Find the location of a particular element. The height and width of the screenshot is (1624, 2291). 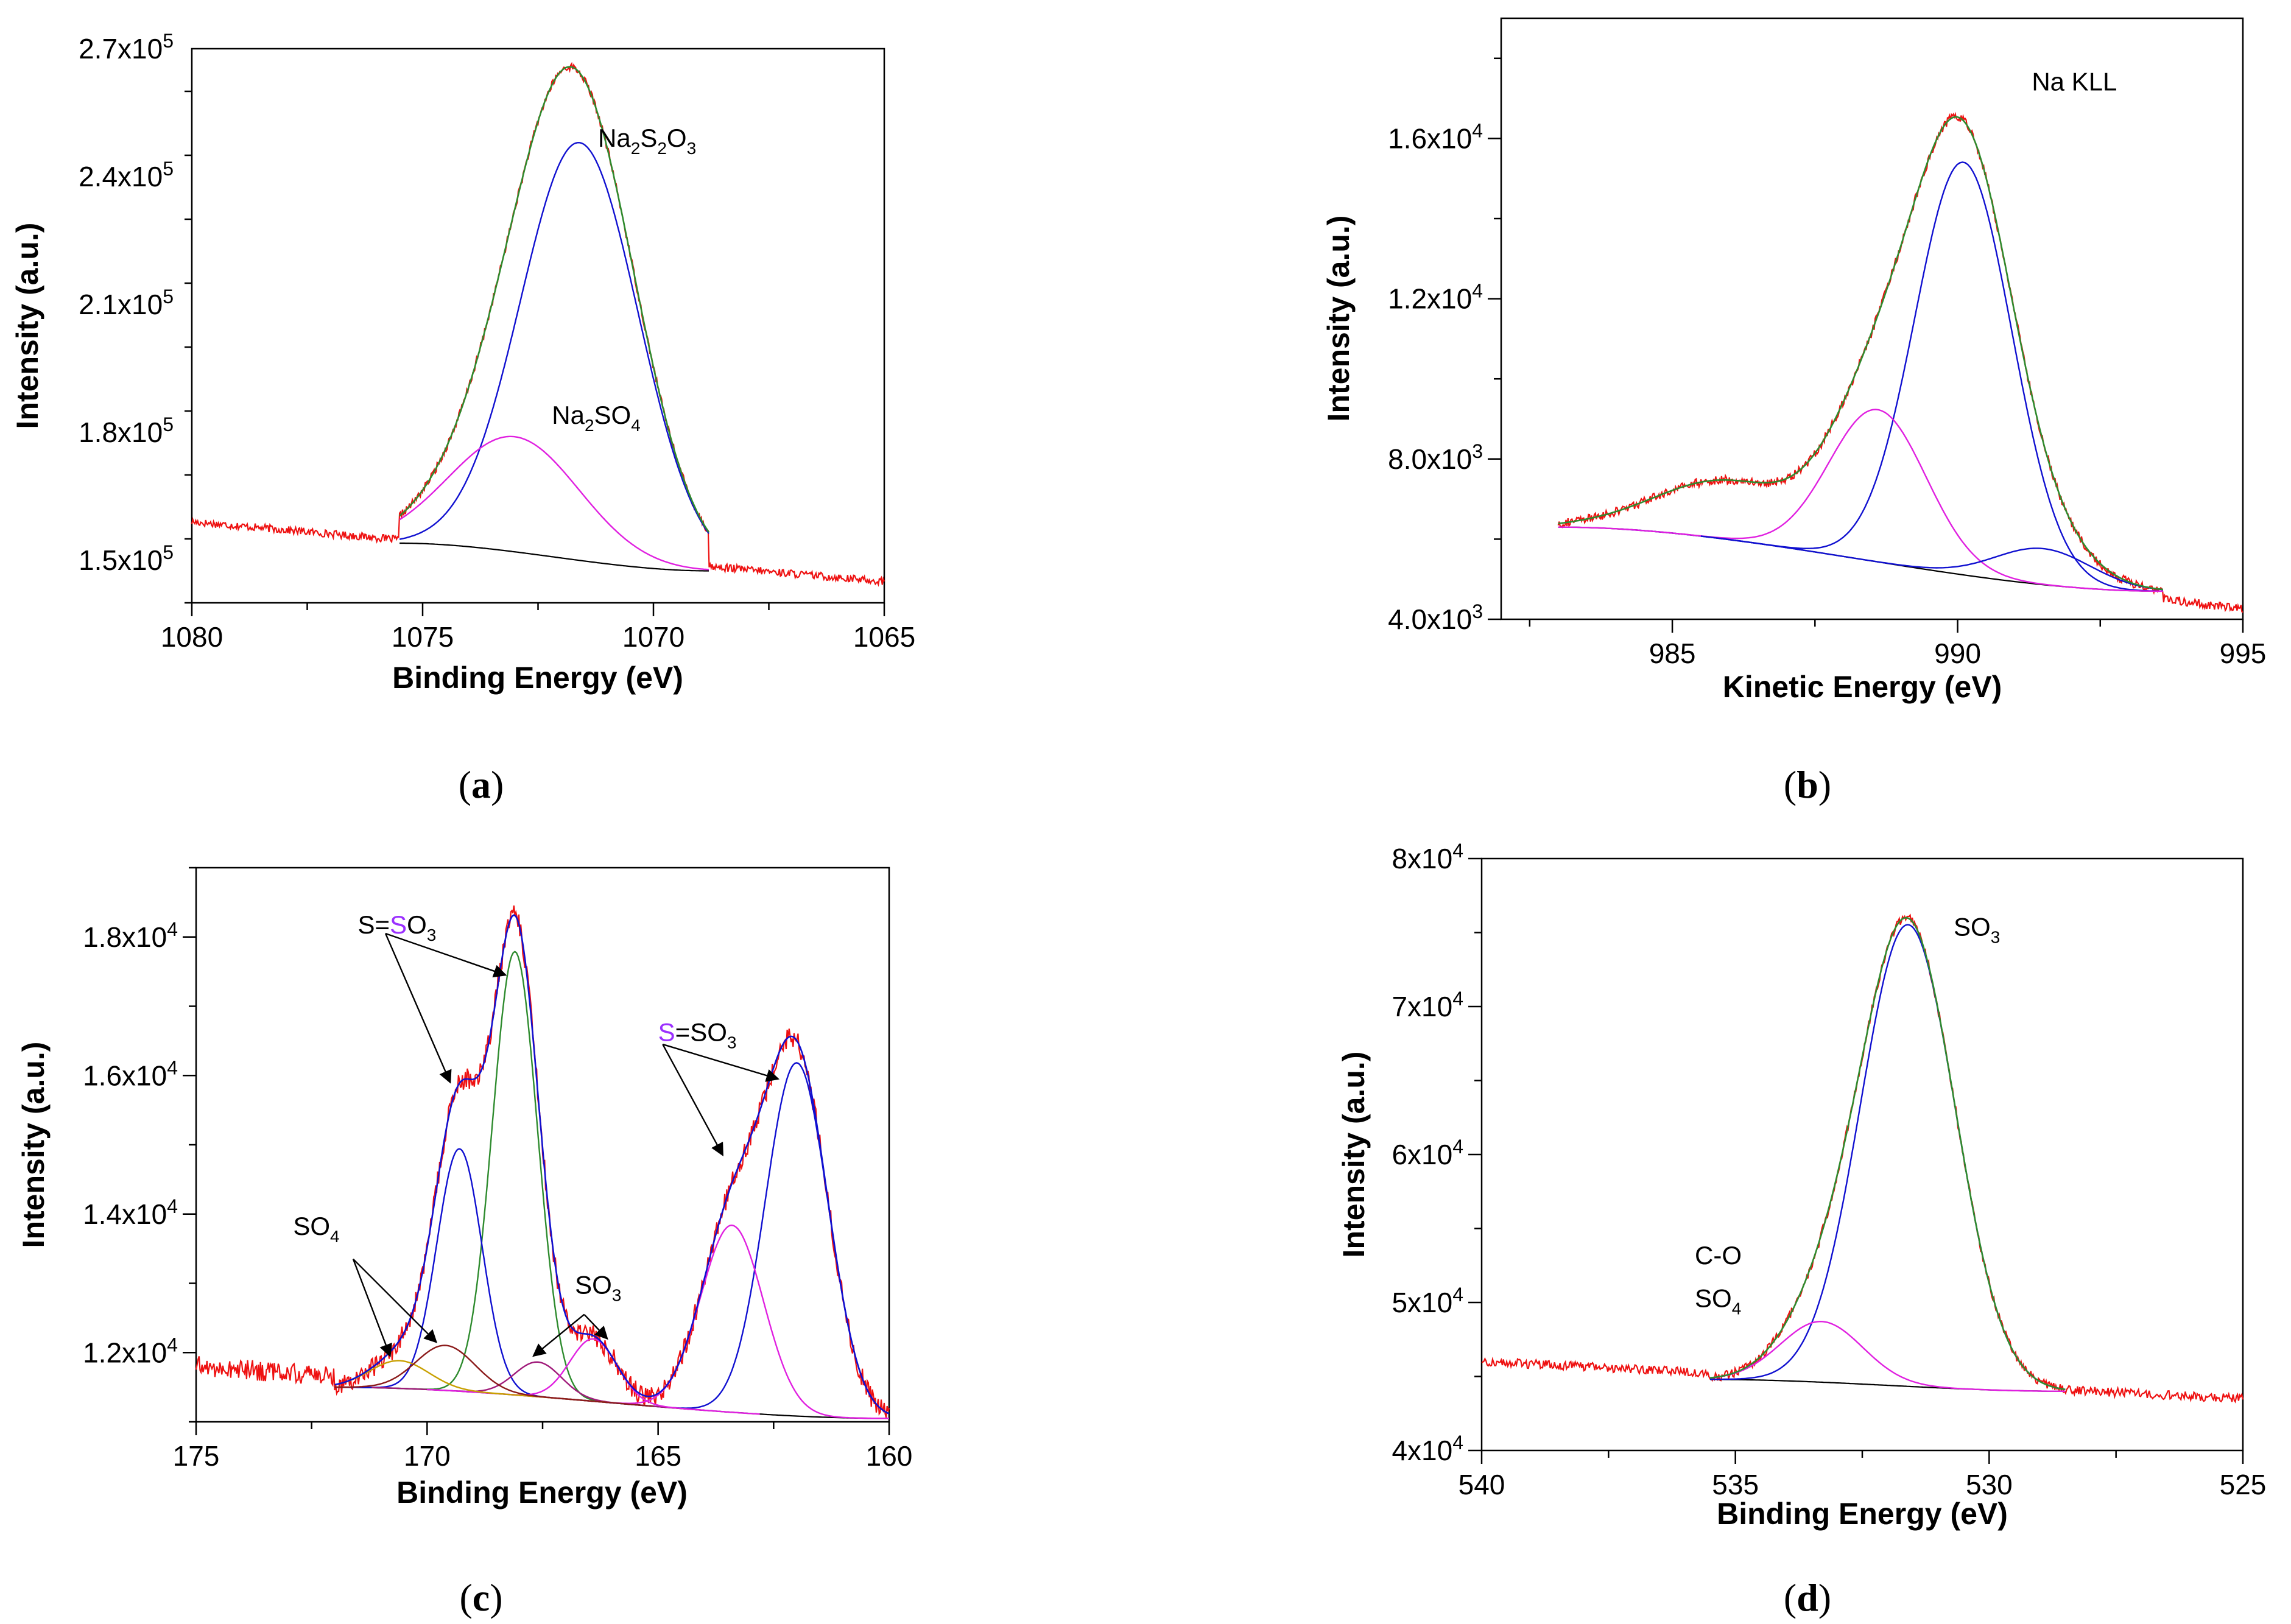

y-tick-label: 4.0x10³ is located at coordinates (1435, 617).